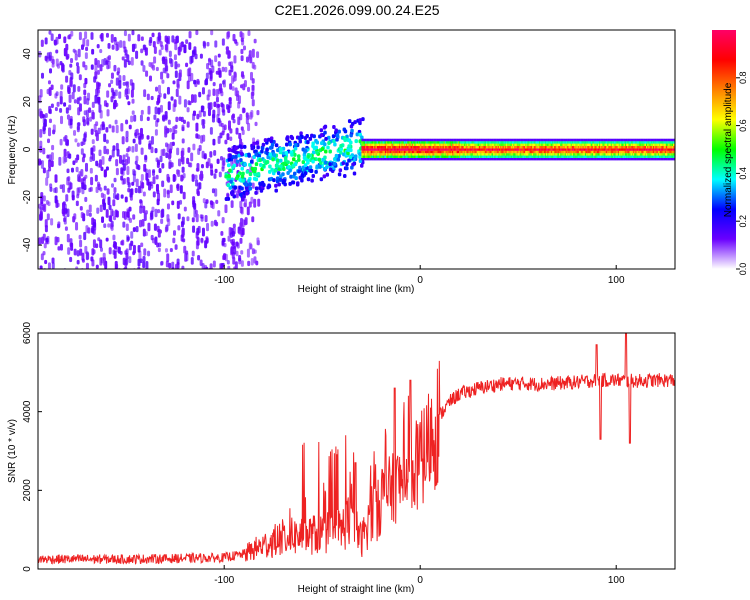  Describe the element at coordinates (27, 490) in the screenshot. I see `y-tick-label: 2000` at that location.